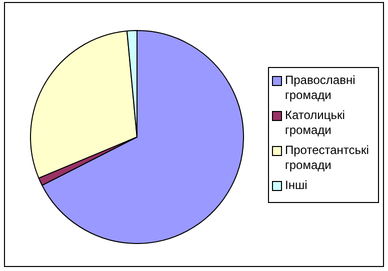  What do you see at coordinates (296, 185) in the screenshot?
I see `legend-label: Інші` at bounding box center [296, 185].